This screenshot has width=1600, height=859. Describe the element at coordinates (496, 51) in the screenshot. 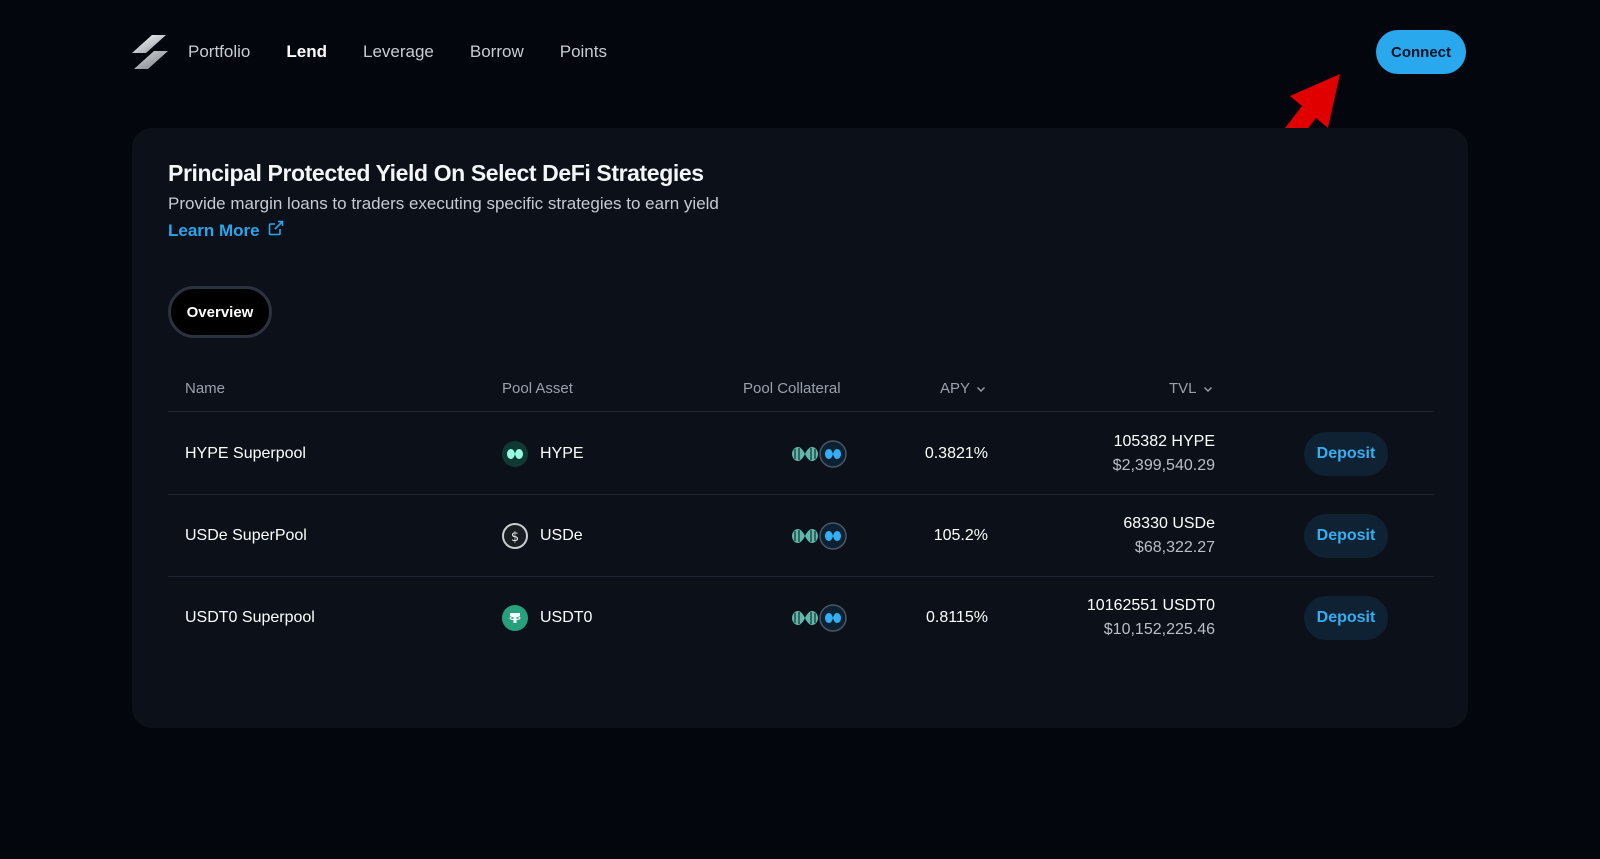

I see `nav-link-borrow: Borrow` at that location.